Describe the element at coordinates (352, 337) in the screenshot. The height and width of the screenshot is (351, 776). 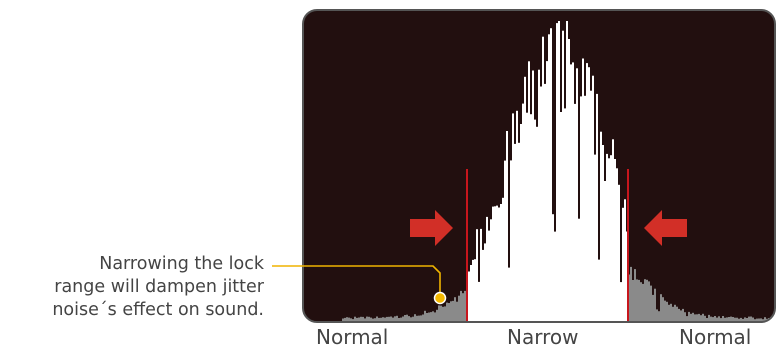
I see `axis-label-left: Normal` at that location.